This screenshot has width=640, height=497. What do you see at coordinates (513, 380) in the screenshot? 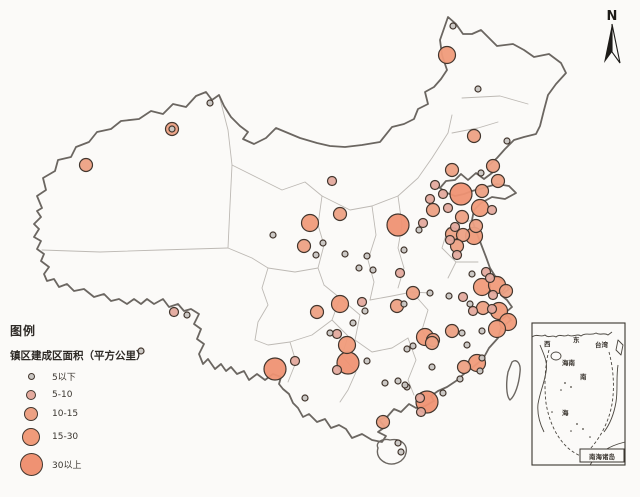
I see `taiwan-island` at bounding box center [513, 380].